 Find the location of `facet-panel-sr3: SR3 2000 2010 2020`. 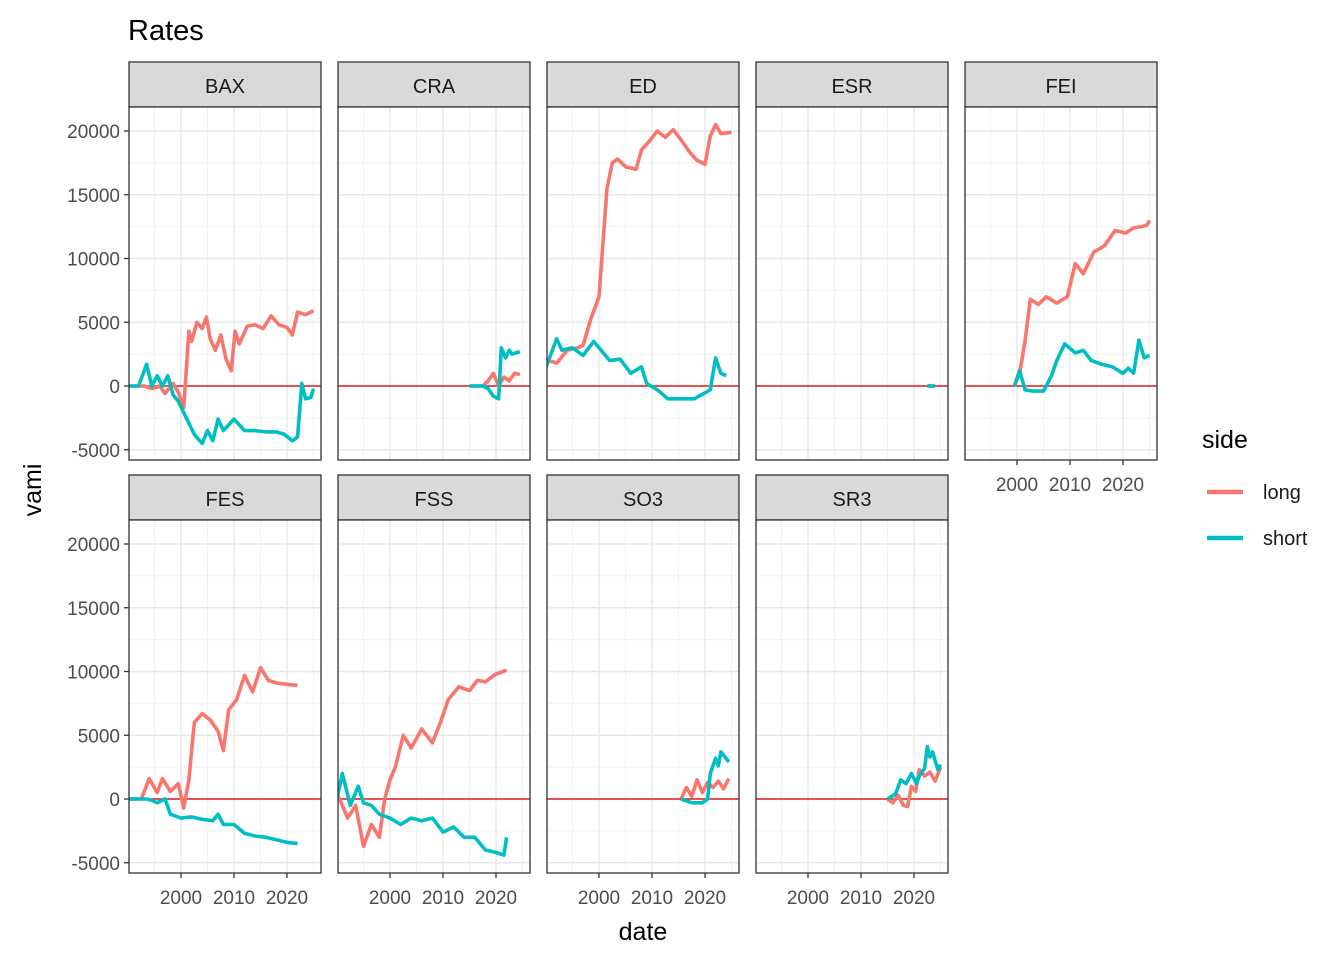

facet-panel-sr3: SR3 2000 2010 2020 is located at coordinates (852, 691).